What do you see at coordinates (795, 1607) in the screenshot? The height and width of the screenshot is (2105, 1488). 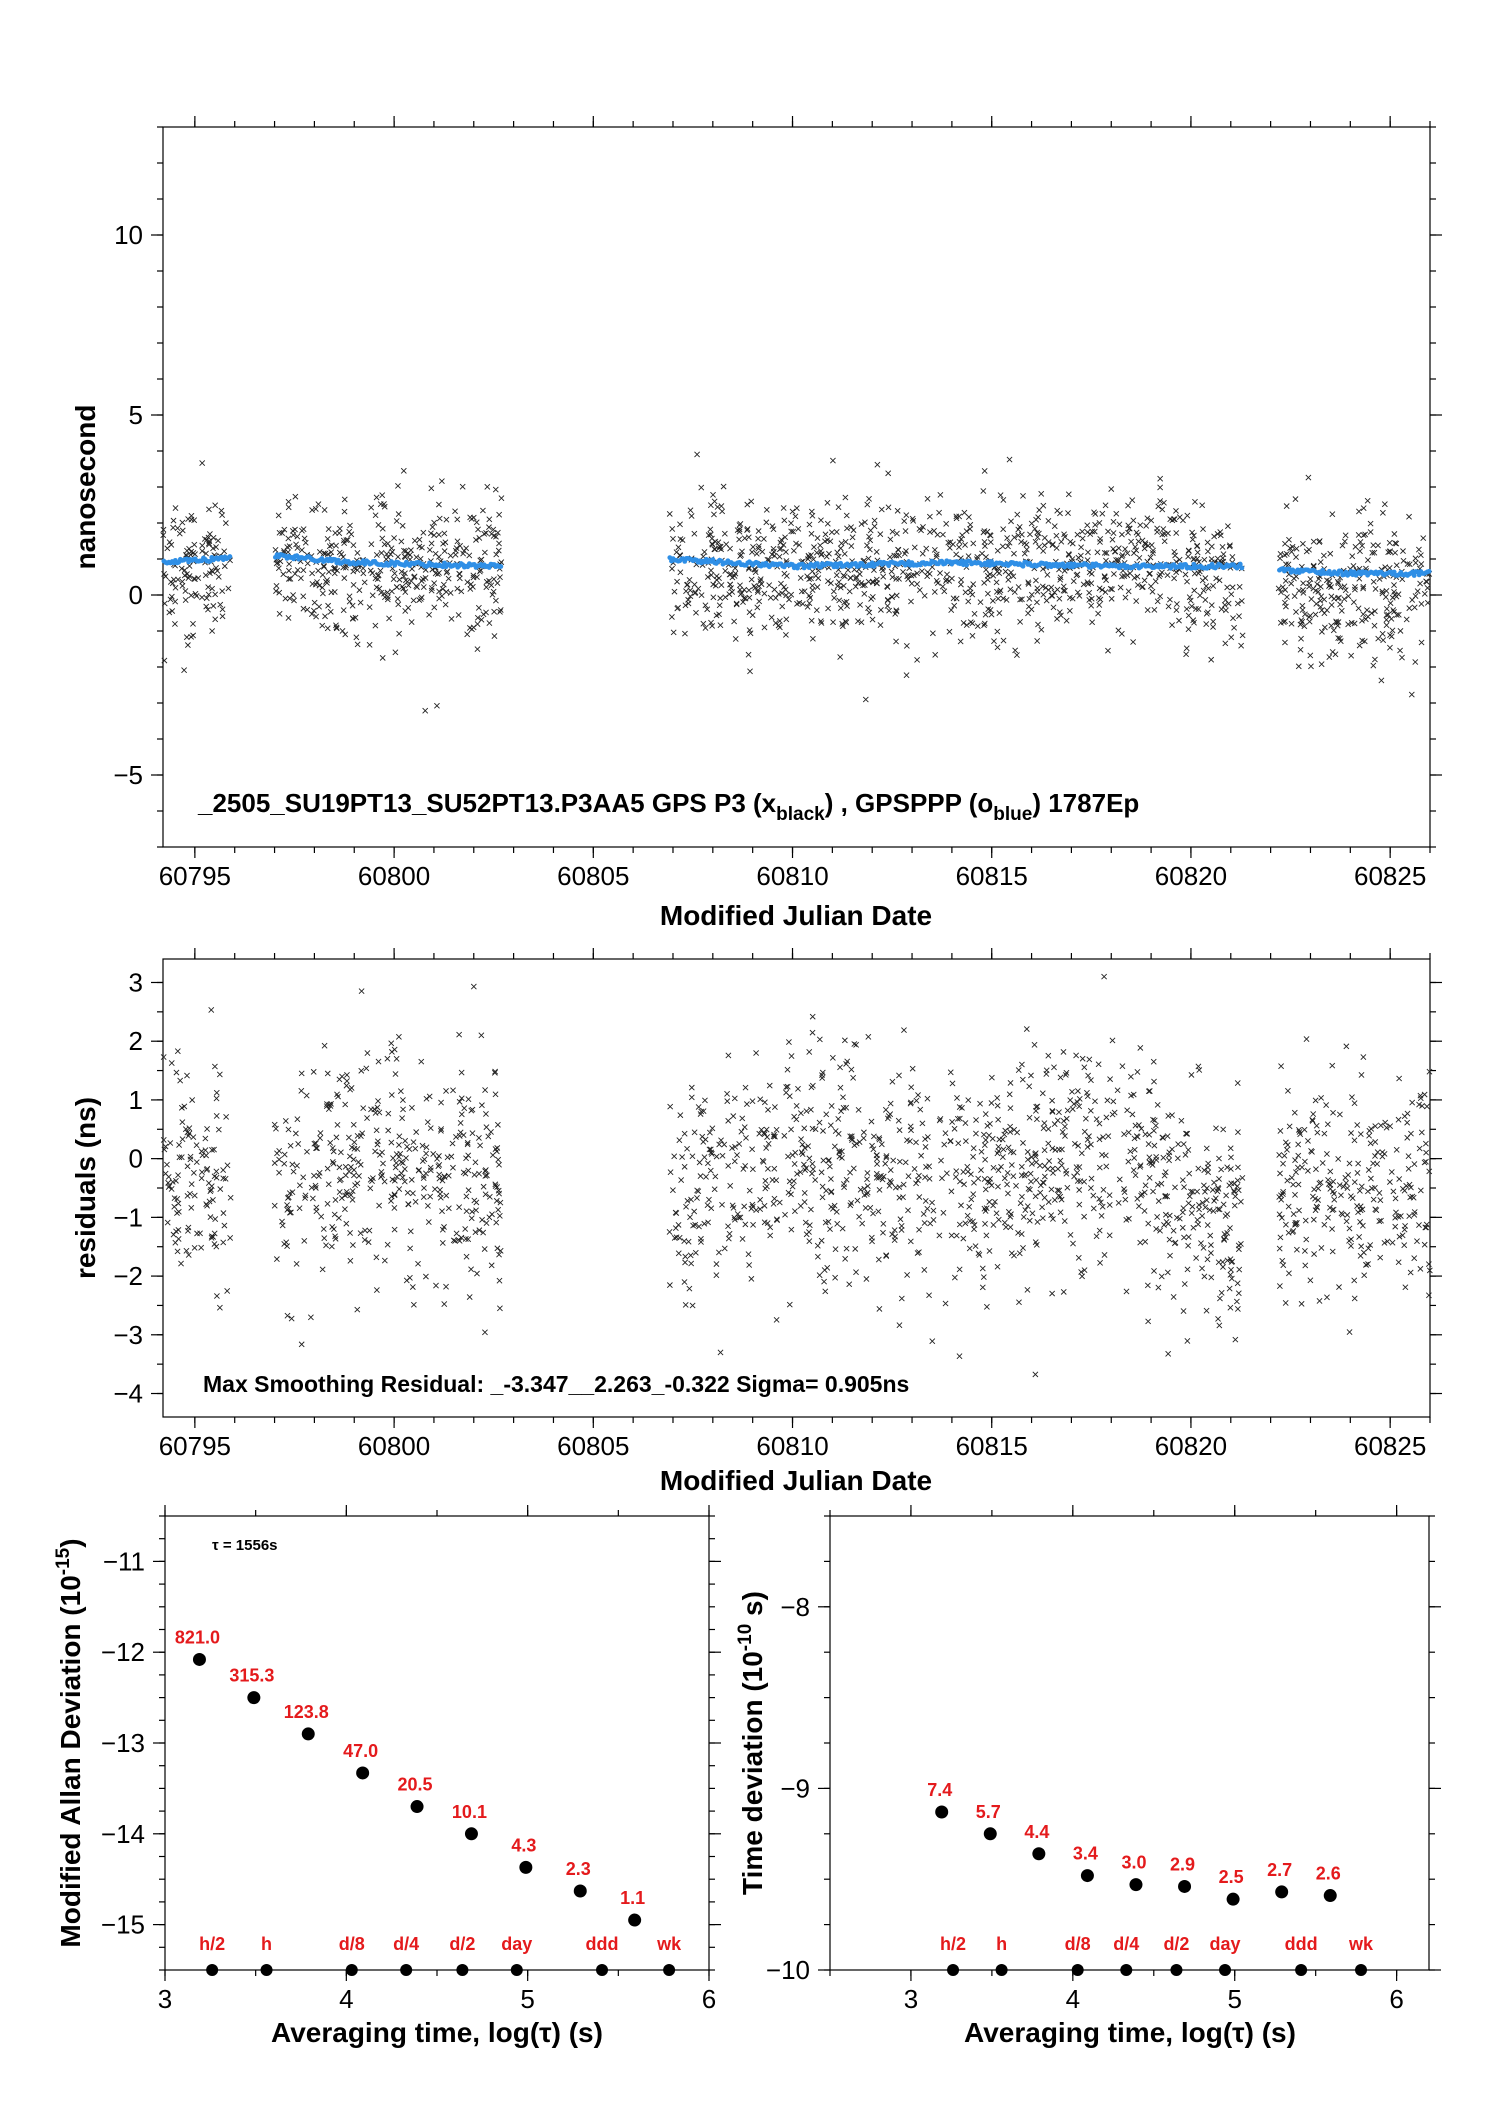 I see `tdev-ytick-label: −8` at bounding box center [795, 1607].